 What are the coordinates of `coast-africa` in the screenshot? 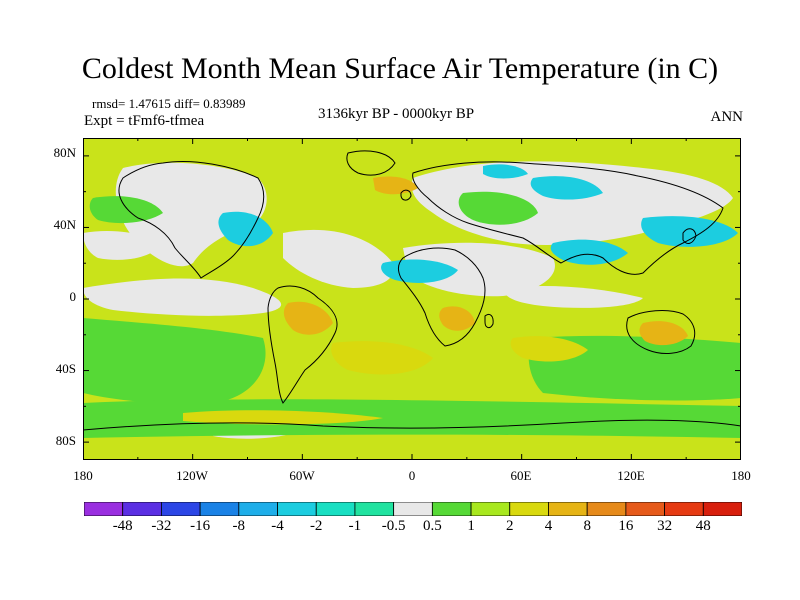 It's located at (442, 297).